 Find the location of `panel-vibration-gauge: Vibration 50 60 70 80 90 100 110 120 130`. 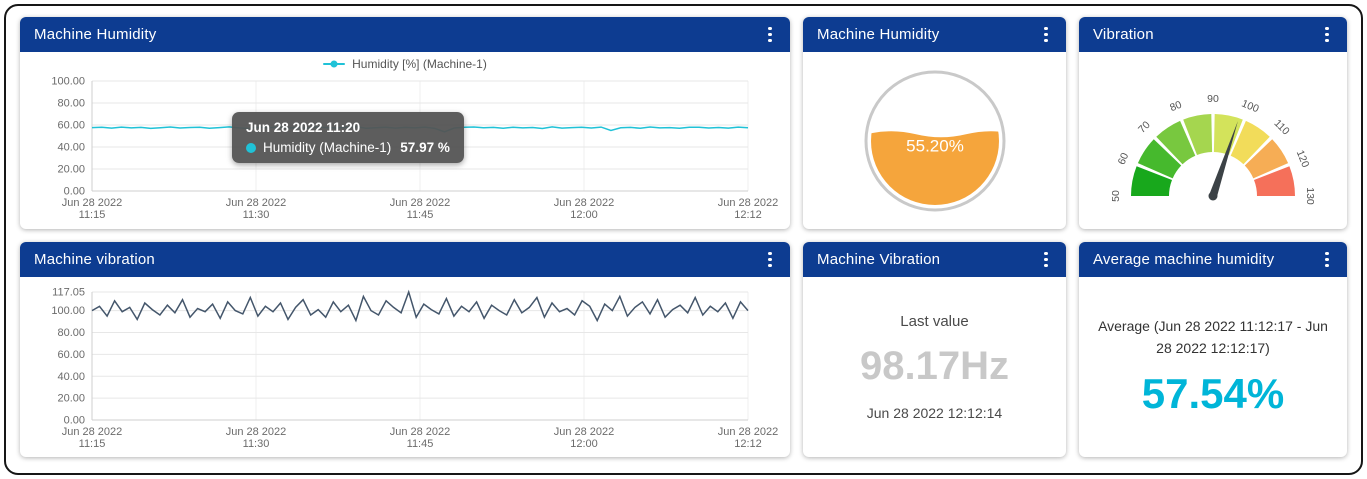

panel-vibration-gauge: Vibration 50 60 70 80 90 100 110 120 130 is located at coordinates (1213, 123).